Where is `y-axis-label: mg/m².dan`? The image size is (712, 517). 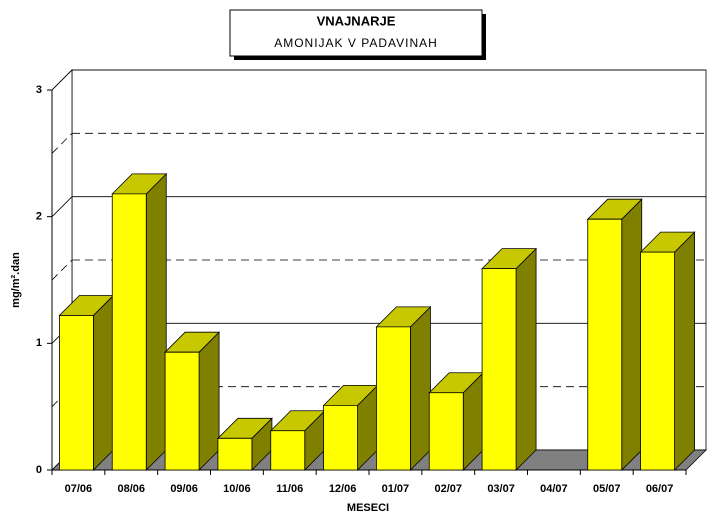
y-axis-label: mg/m².dan is located at coordinates (16, 280).